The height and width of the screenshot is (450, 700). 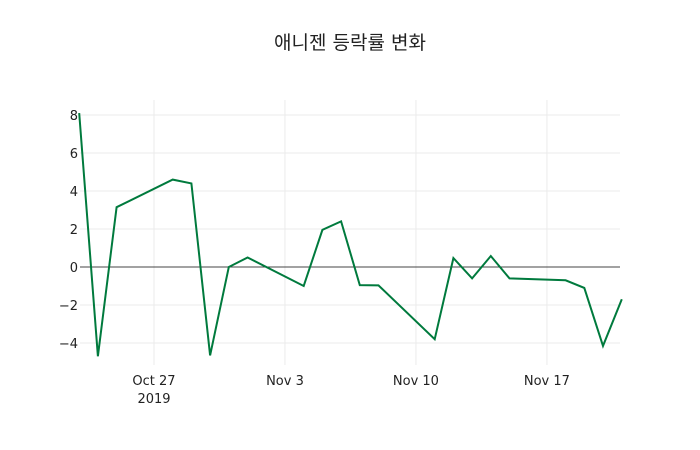 What do you see at coordinates (153, 381) in the screenshot?
I see `x-tick-label: Oct 27` at bounding box center [153, 381].